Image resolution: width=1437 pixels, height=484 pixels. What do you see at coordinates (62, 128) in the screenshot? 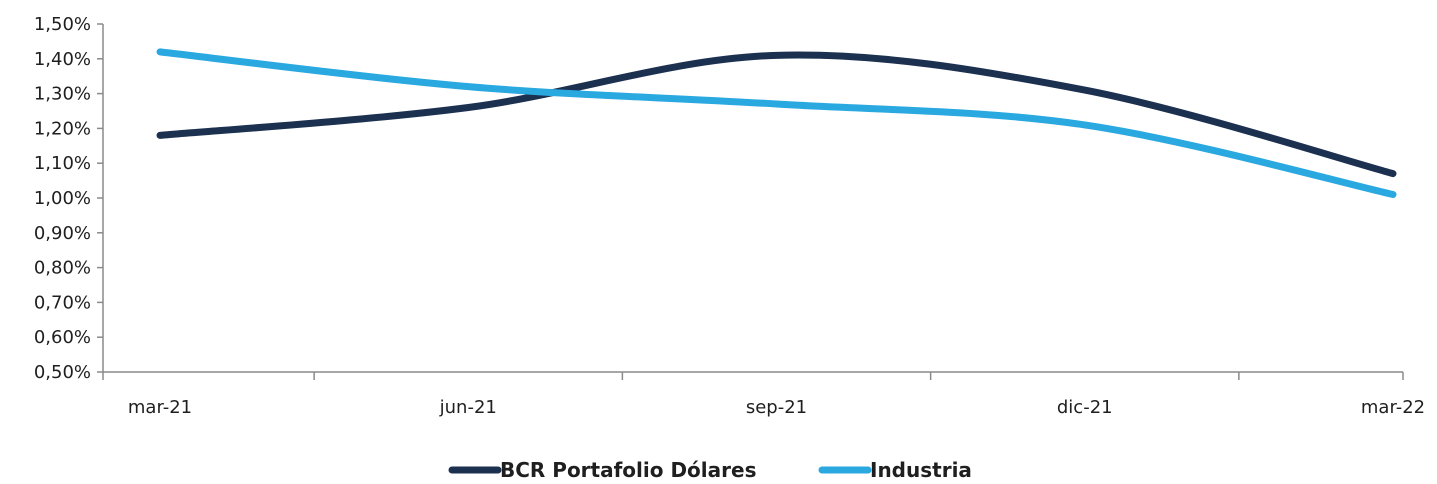
I see `y-tick-label: 1,20%` at bounding box center [62, 128].